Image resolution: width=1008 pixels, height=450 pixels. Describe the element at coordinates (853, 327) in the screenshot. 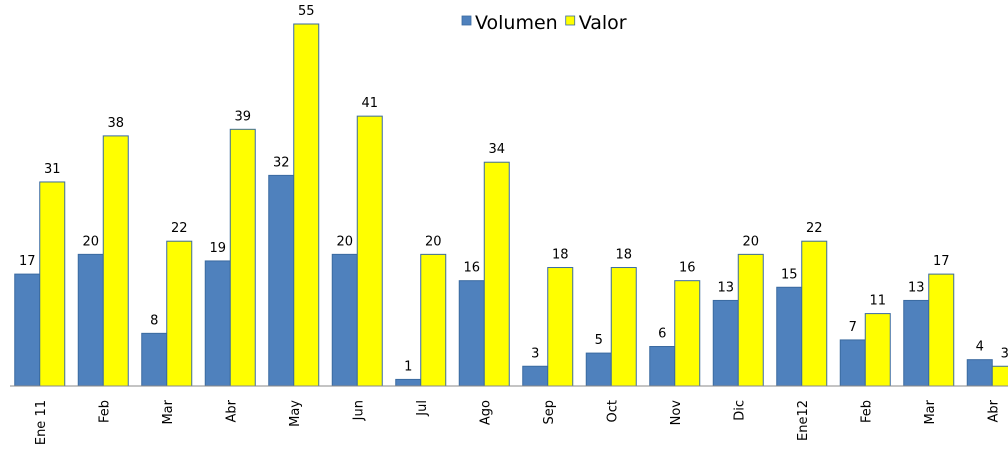

I see `data-label: 7` at that location.